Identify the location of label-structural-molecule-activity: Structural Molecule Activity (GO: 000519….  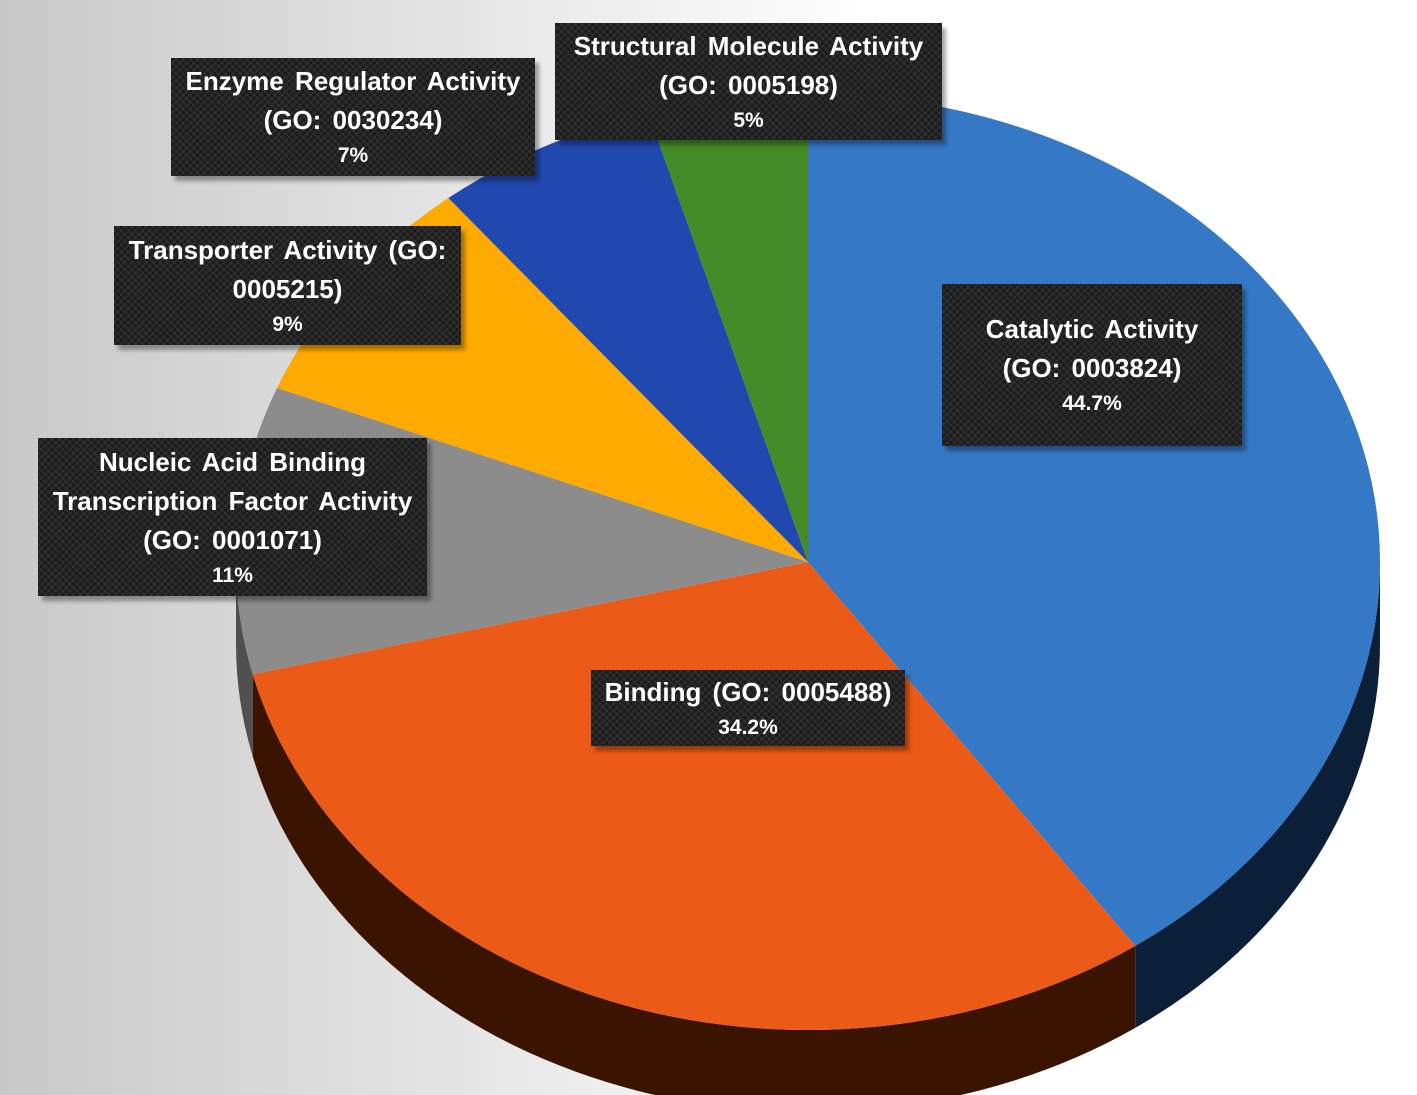
(748, 81).